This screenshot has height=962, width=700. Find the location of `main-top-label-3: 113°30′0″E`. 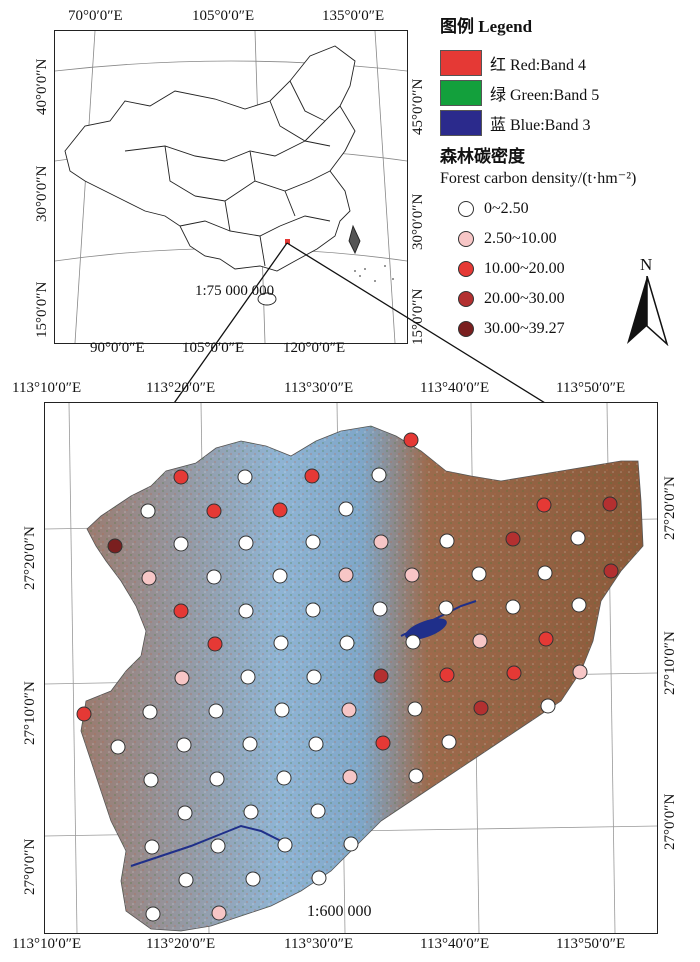

main-top-label-3: 113°30′0″E is located at coordinates (319, 388).